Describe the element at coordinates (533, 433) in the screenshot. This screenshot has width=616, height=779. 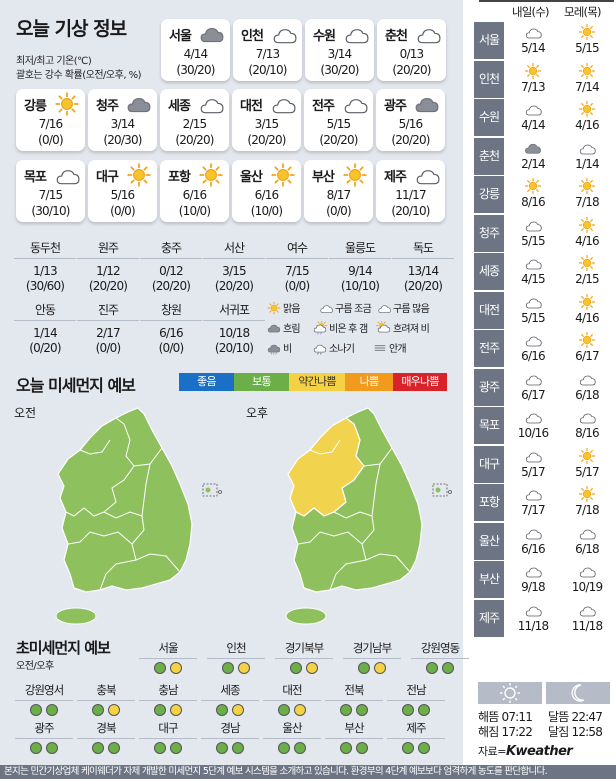
I see `forecast-day1-temp: 10/16` at that location.